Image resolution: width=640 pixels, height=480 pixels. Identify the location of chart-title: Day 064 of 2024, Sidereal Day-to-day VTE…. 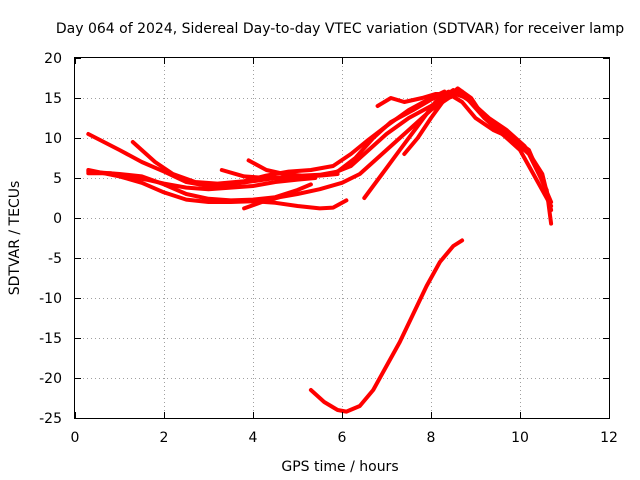
(340, 29).